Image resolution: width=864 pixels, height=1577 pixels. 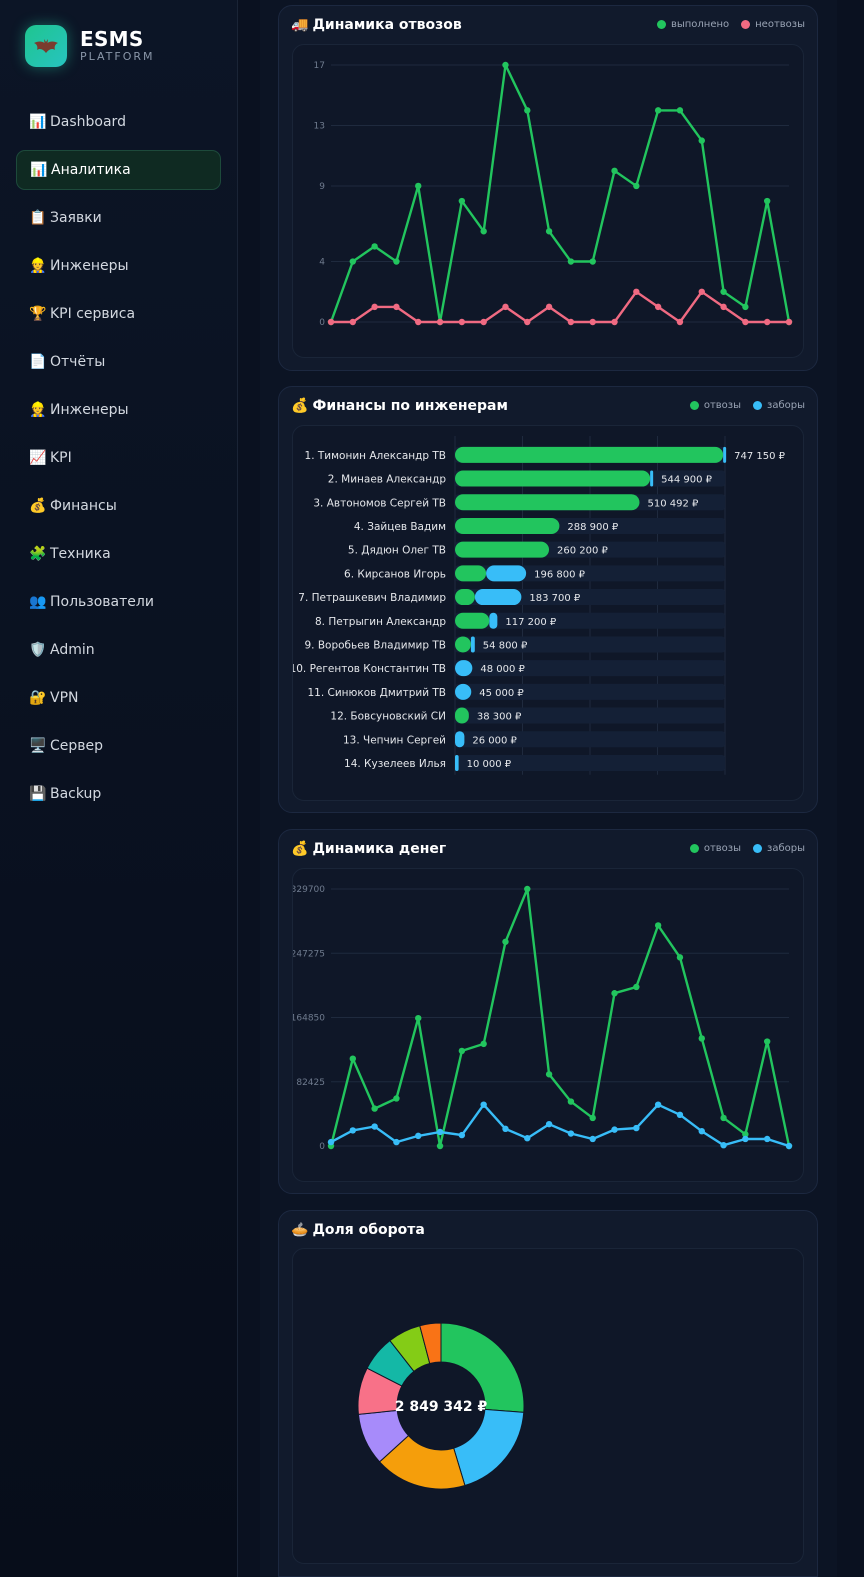 I want to click on nav-icon: 📋, so click(x=38, y=218).